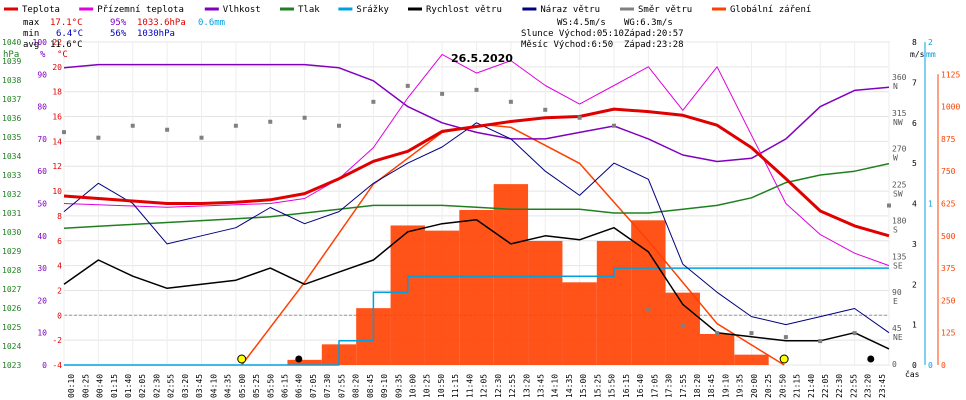  Describe the element at coordinates (11, 232) in the screenshot. I see `tick-hpa: 1030` at that location.